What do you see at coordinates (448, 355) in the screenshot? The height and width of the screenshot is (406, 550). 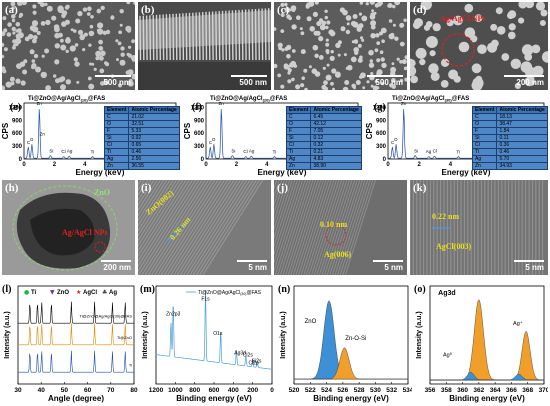 I see `ag3d-label-ag0: Ag⁰` at bounding box center [448, 355].